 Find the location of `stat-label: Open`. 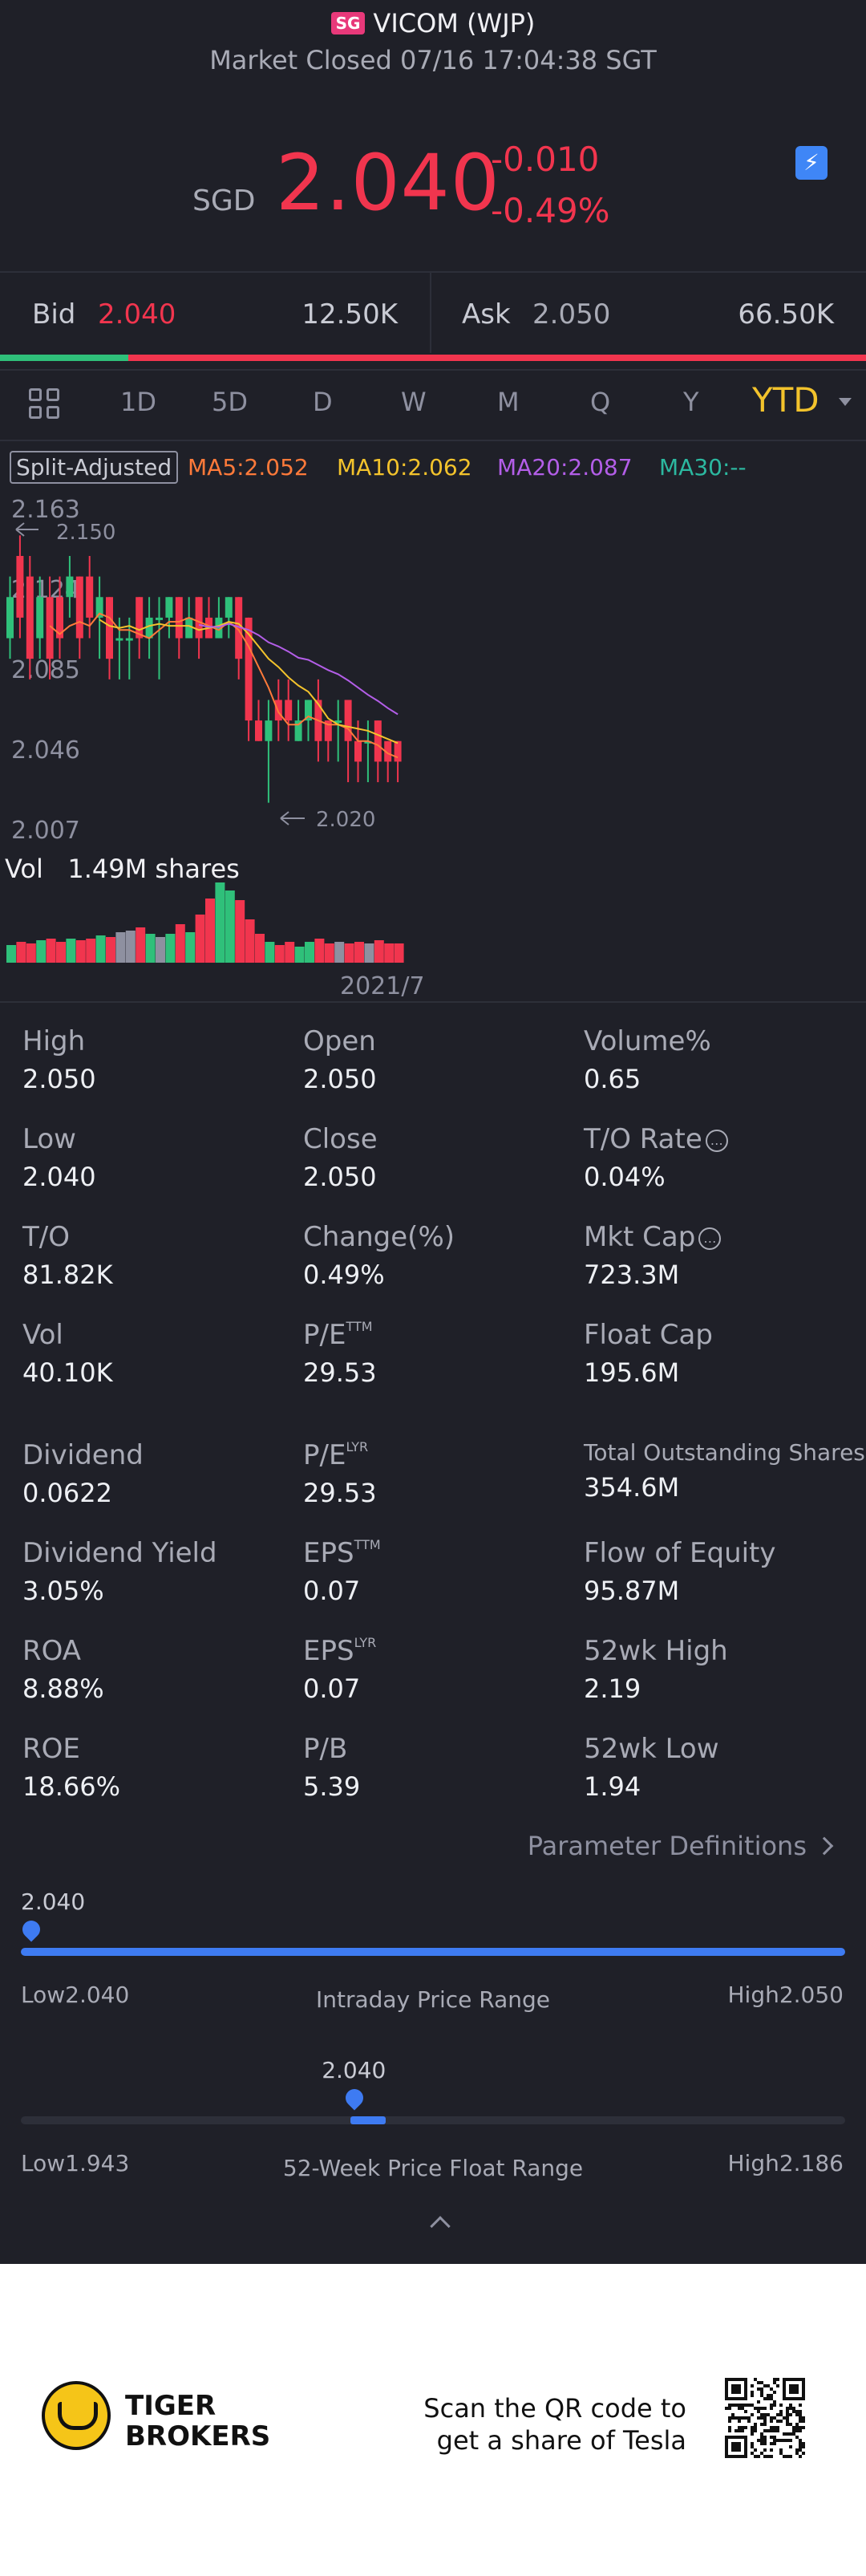

stat-label: Open is located at coordinates (339, 1041).